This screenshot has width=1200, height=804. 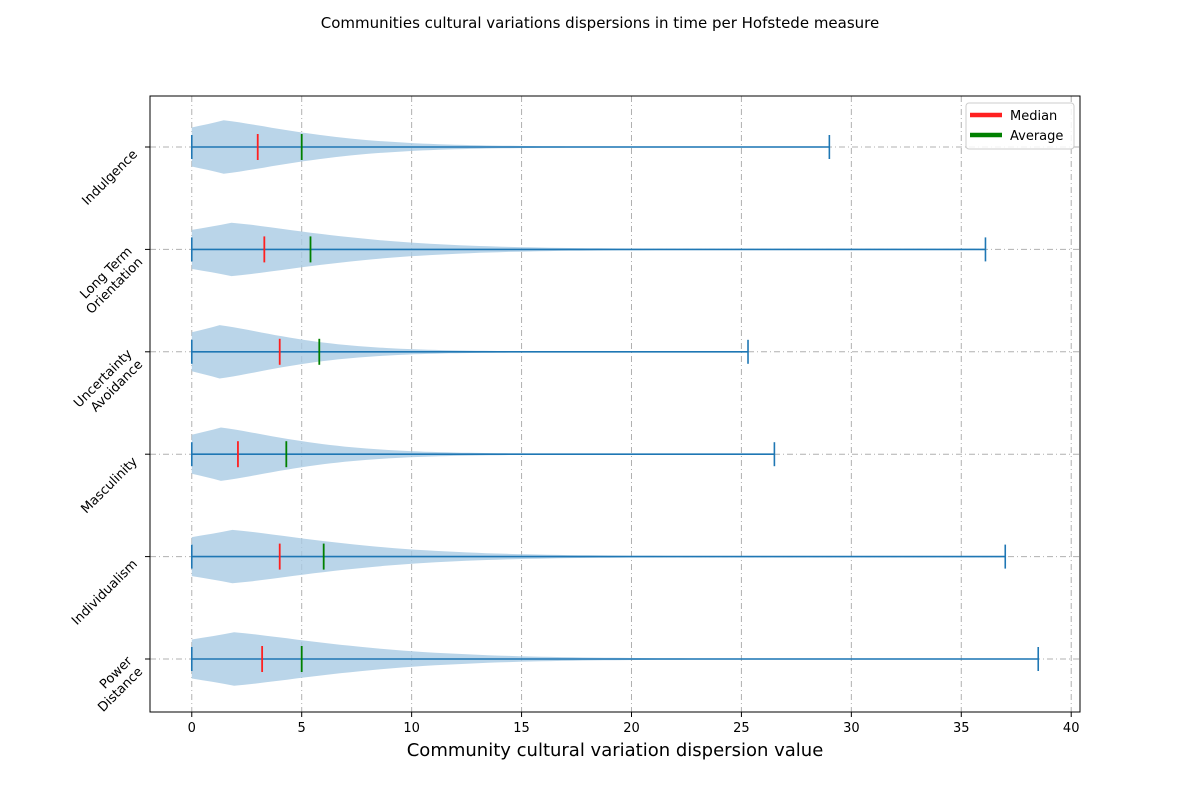 I want to click on x-tick-label: 0, so click(x=192, y=728).